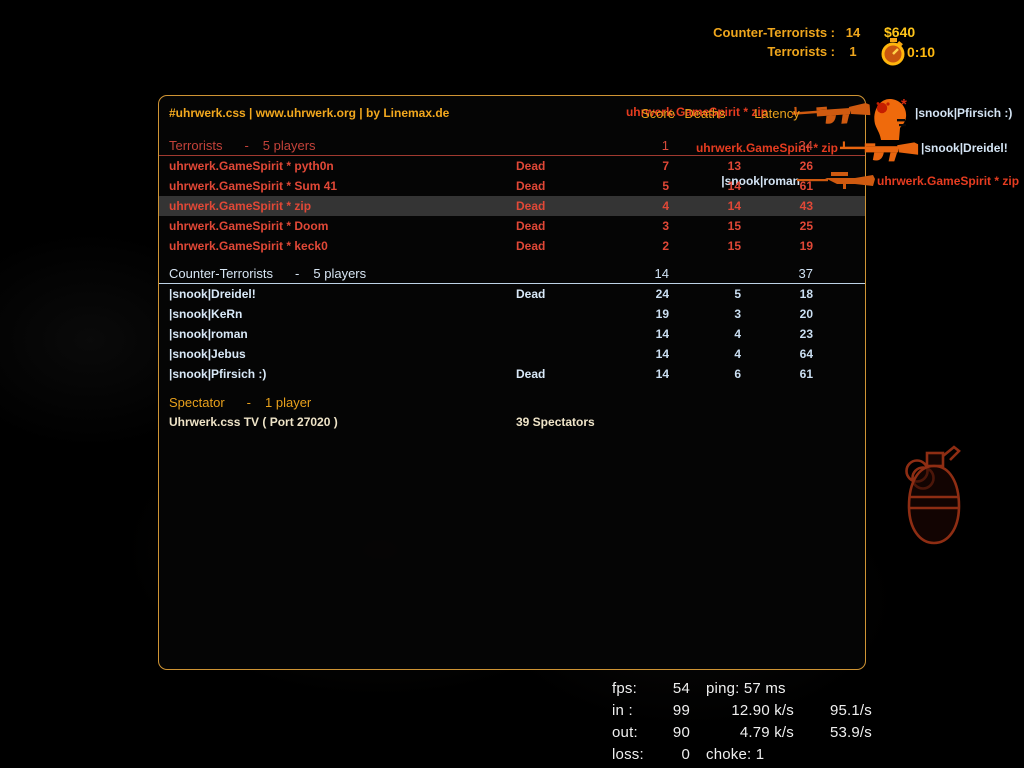  Describe the element at coordinates (625, 732) in the screenshot. I see `netgraph-label: out:` at that location.